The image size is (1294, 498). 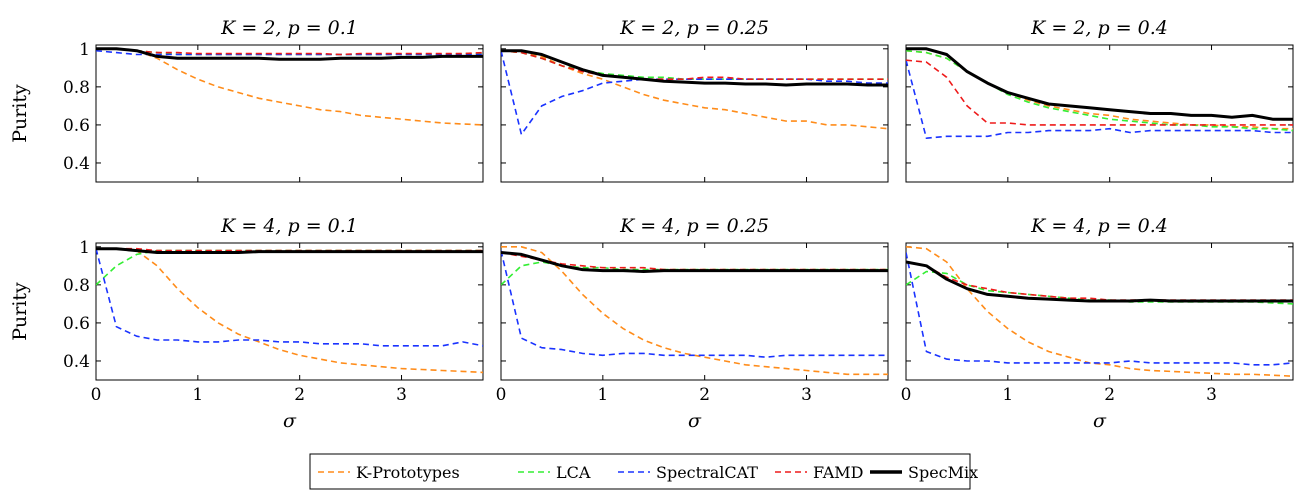 What do you see at coordinates (289, 226) in the screenshot?
I see `panel-title: K = 4, p = 0.1` at bounding box center [289, 226].